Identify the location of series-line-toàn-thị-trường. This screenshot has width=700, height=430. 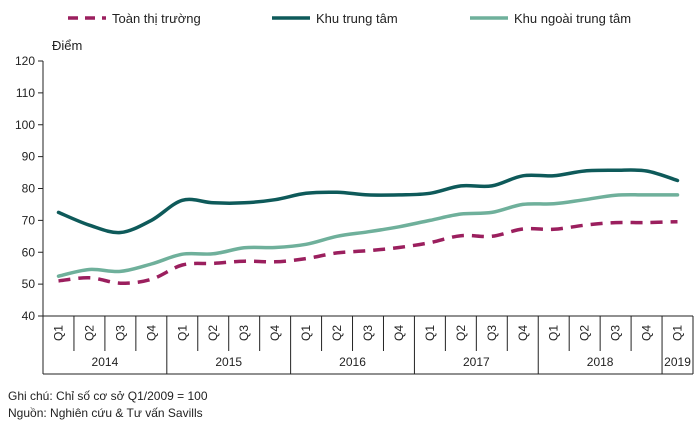
(368, 252).